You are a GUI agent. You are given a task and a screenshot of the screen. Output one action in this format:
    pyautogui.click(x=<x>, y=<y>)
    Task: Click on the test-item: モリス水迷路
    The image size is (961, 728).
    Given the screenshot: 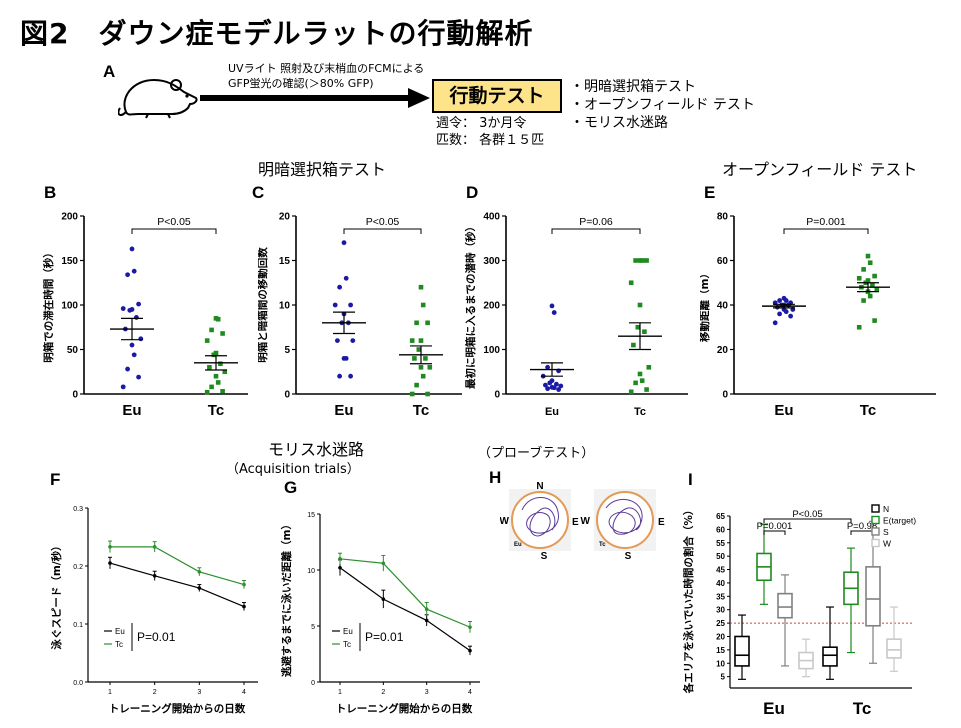 What is the action you would take?
    pyautogui.click(x=662, y=123)
    